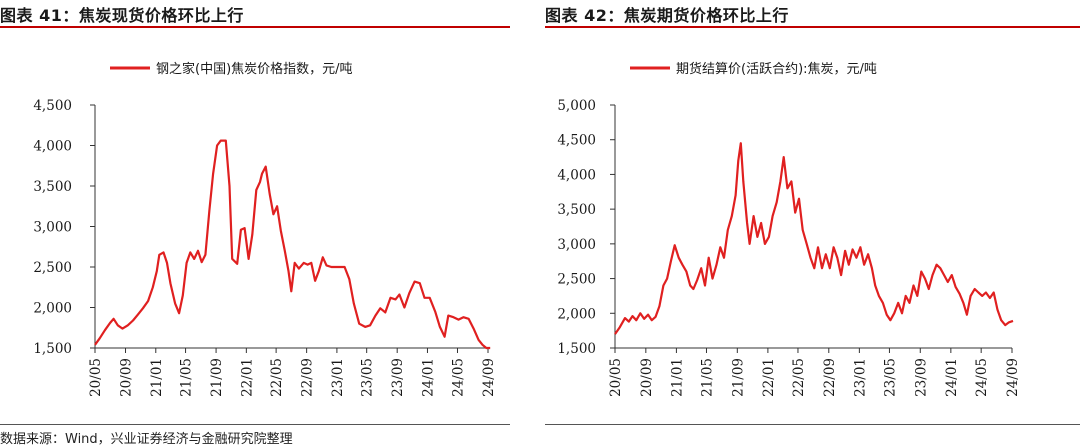  Describe the element at coordinates (255, 27) in the screenshot. I see `title-rule-left` at that location.